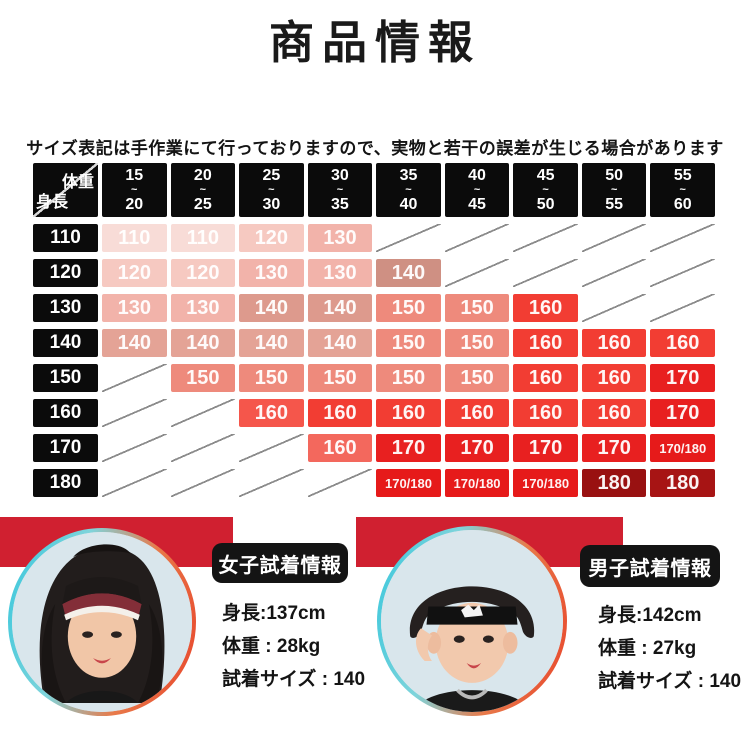 Image resolution: width=750 pixels, height=750 pixels. Describe the element at coordinates (477, 190) in the screenshot. I see `weight-header-cell: 40 ~45` at that location.